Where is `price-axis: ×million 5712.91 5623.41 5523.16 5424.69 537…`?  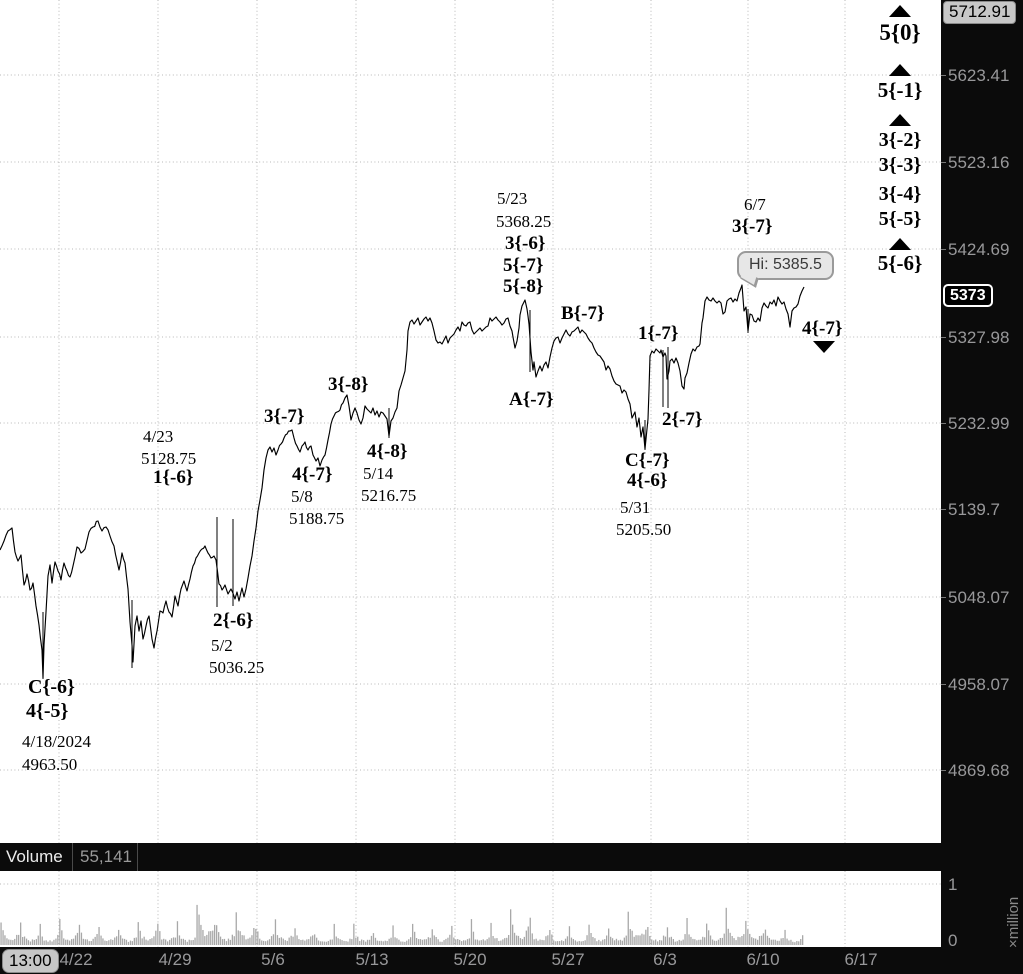 price-axis: ×million 5712.91 5623.41 5523.16 5424.69 537… is located at coordinates (982, 487).